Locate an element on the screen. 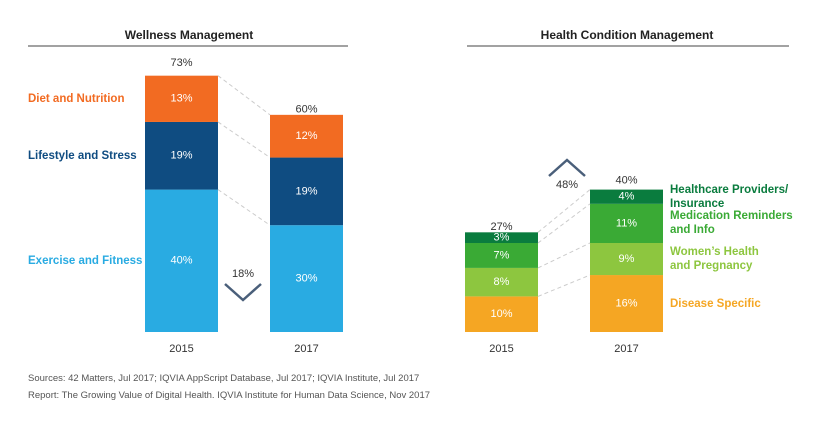  total-label: 40% is located at coordinates (626, 181).